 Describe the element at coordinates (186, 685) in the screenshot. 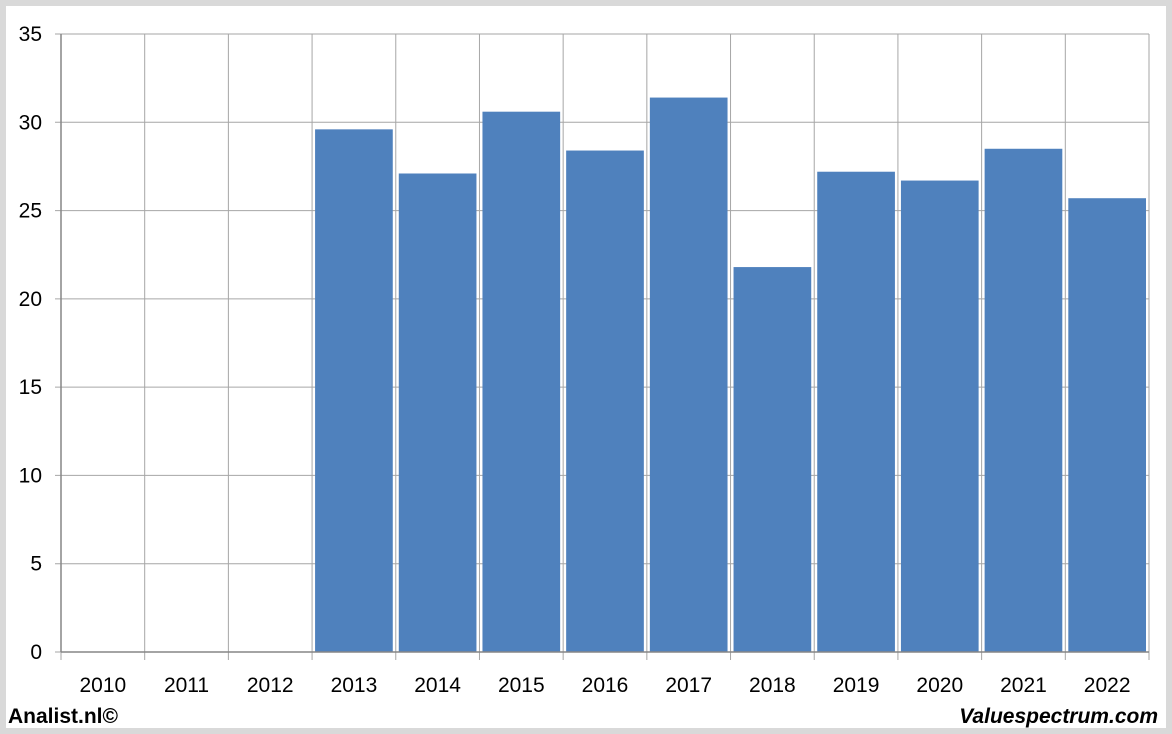

I see `x-tick-label: 2011` at that location.